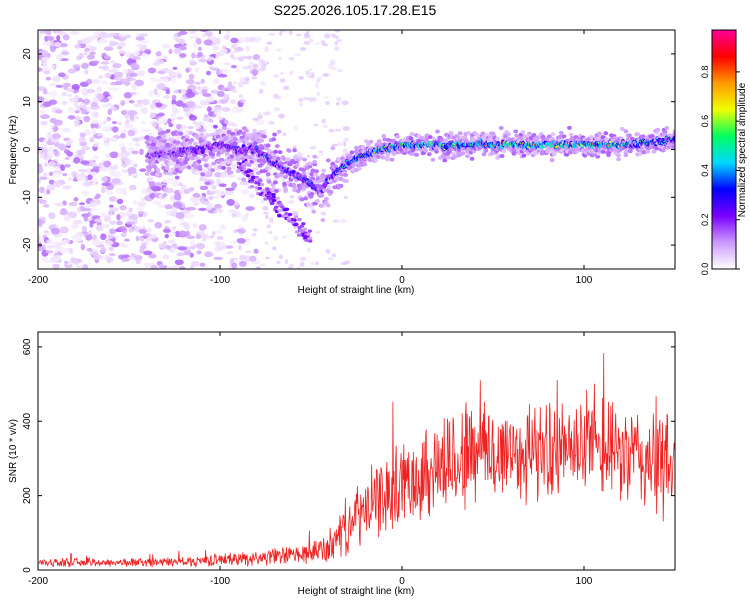 The width and height of the screenshot is (750, 600). I want to click on spectrogram-x-label: Height of straight line (km), so click(356, 290).